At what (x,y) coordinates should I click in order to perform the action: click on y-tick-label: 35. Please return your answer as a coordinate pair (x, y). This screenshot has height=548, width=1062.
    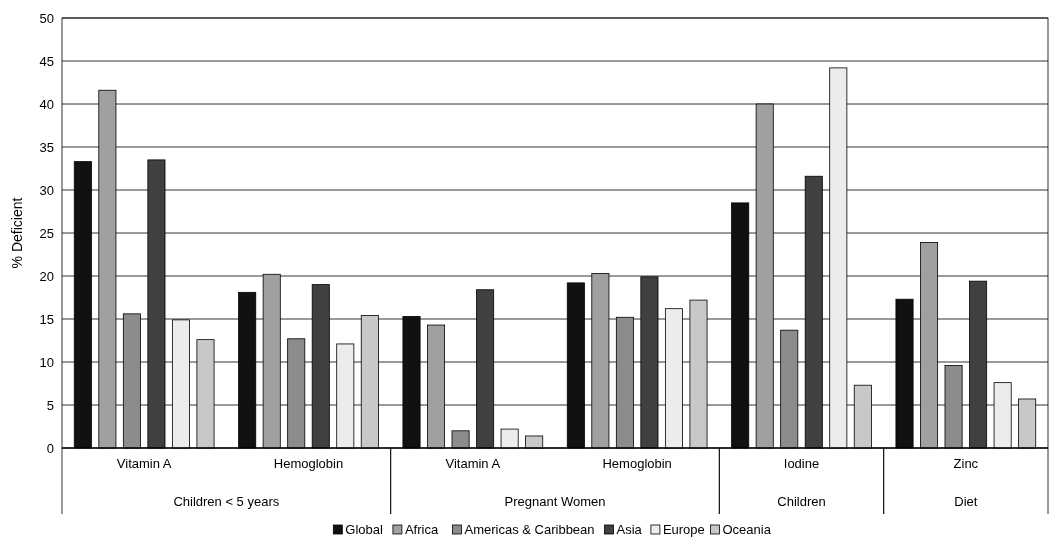
    Looking at the image, I should click on (46, 147).